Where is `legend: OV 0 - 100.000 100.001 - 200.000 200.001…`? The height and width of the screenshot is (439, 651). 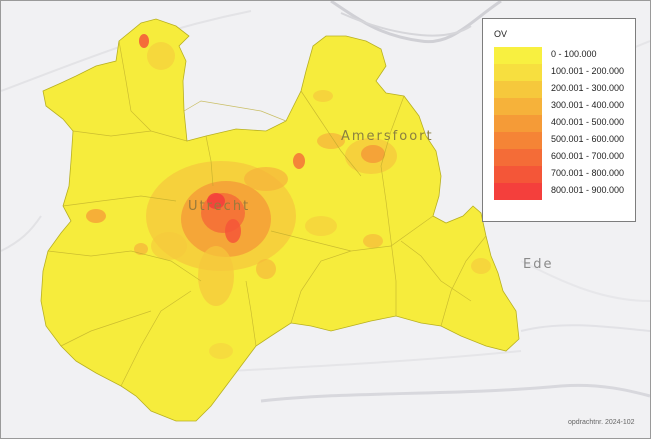
legend: OV 0 - 100.000 100.001 - 200.000 200.001… is located at coordinates (559, 120).